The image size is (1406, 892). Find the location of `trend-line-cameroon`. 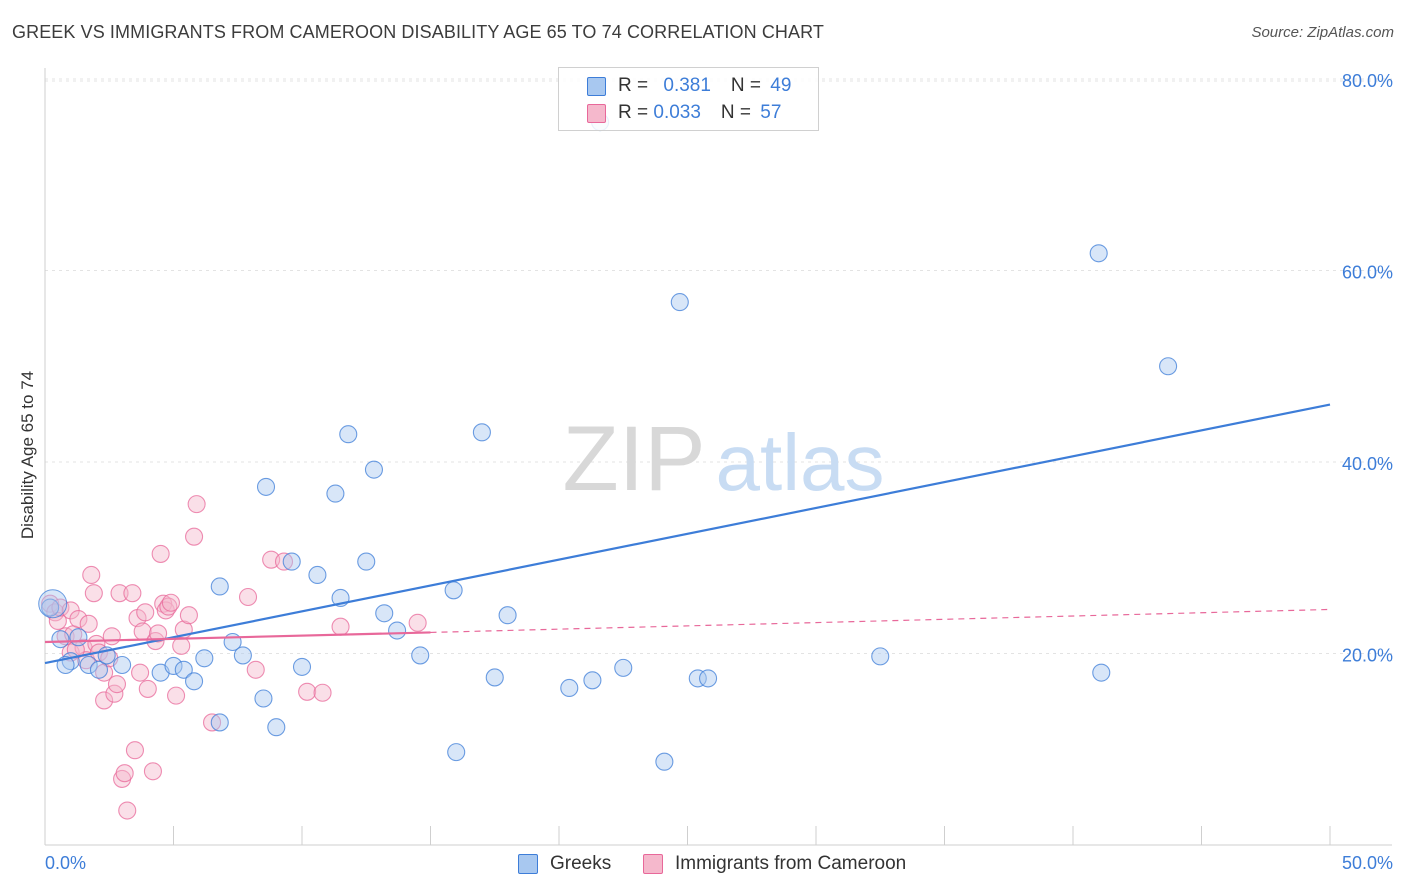

trend-line-cameroon is located at coordinates (237, 637).